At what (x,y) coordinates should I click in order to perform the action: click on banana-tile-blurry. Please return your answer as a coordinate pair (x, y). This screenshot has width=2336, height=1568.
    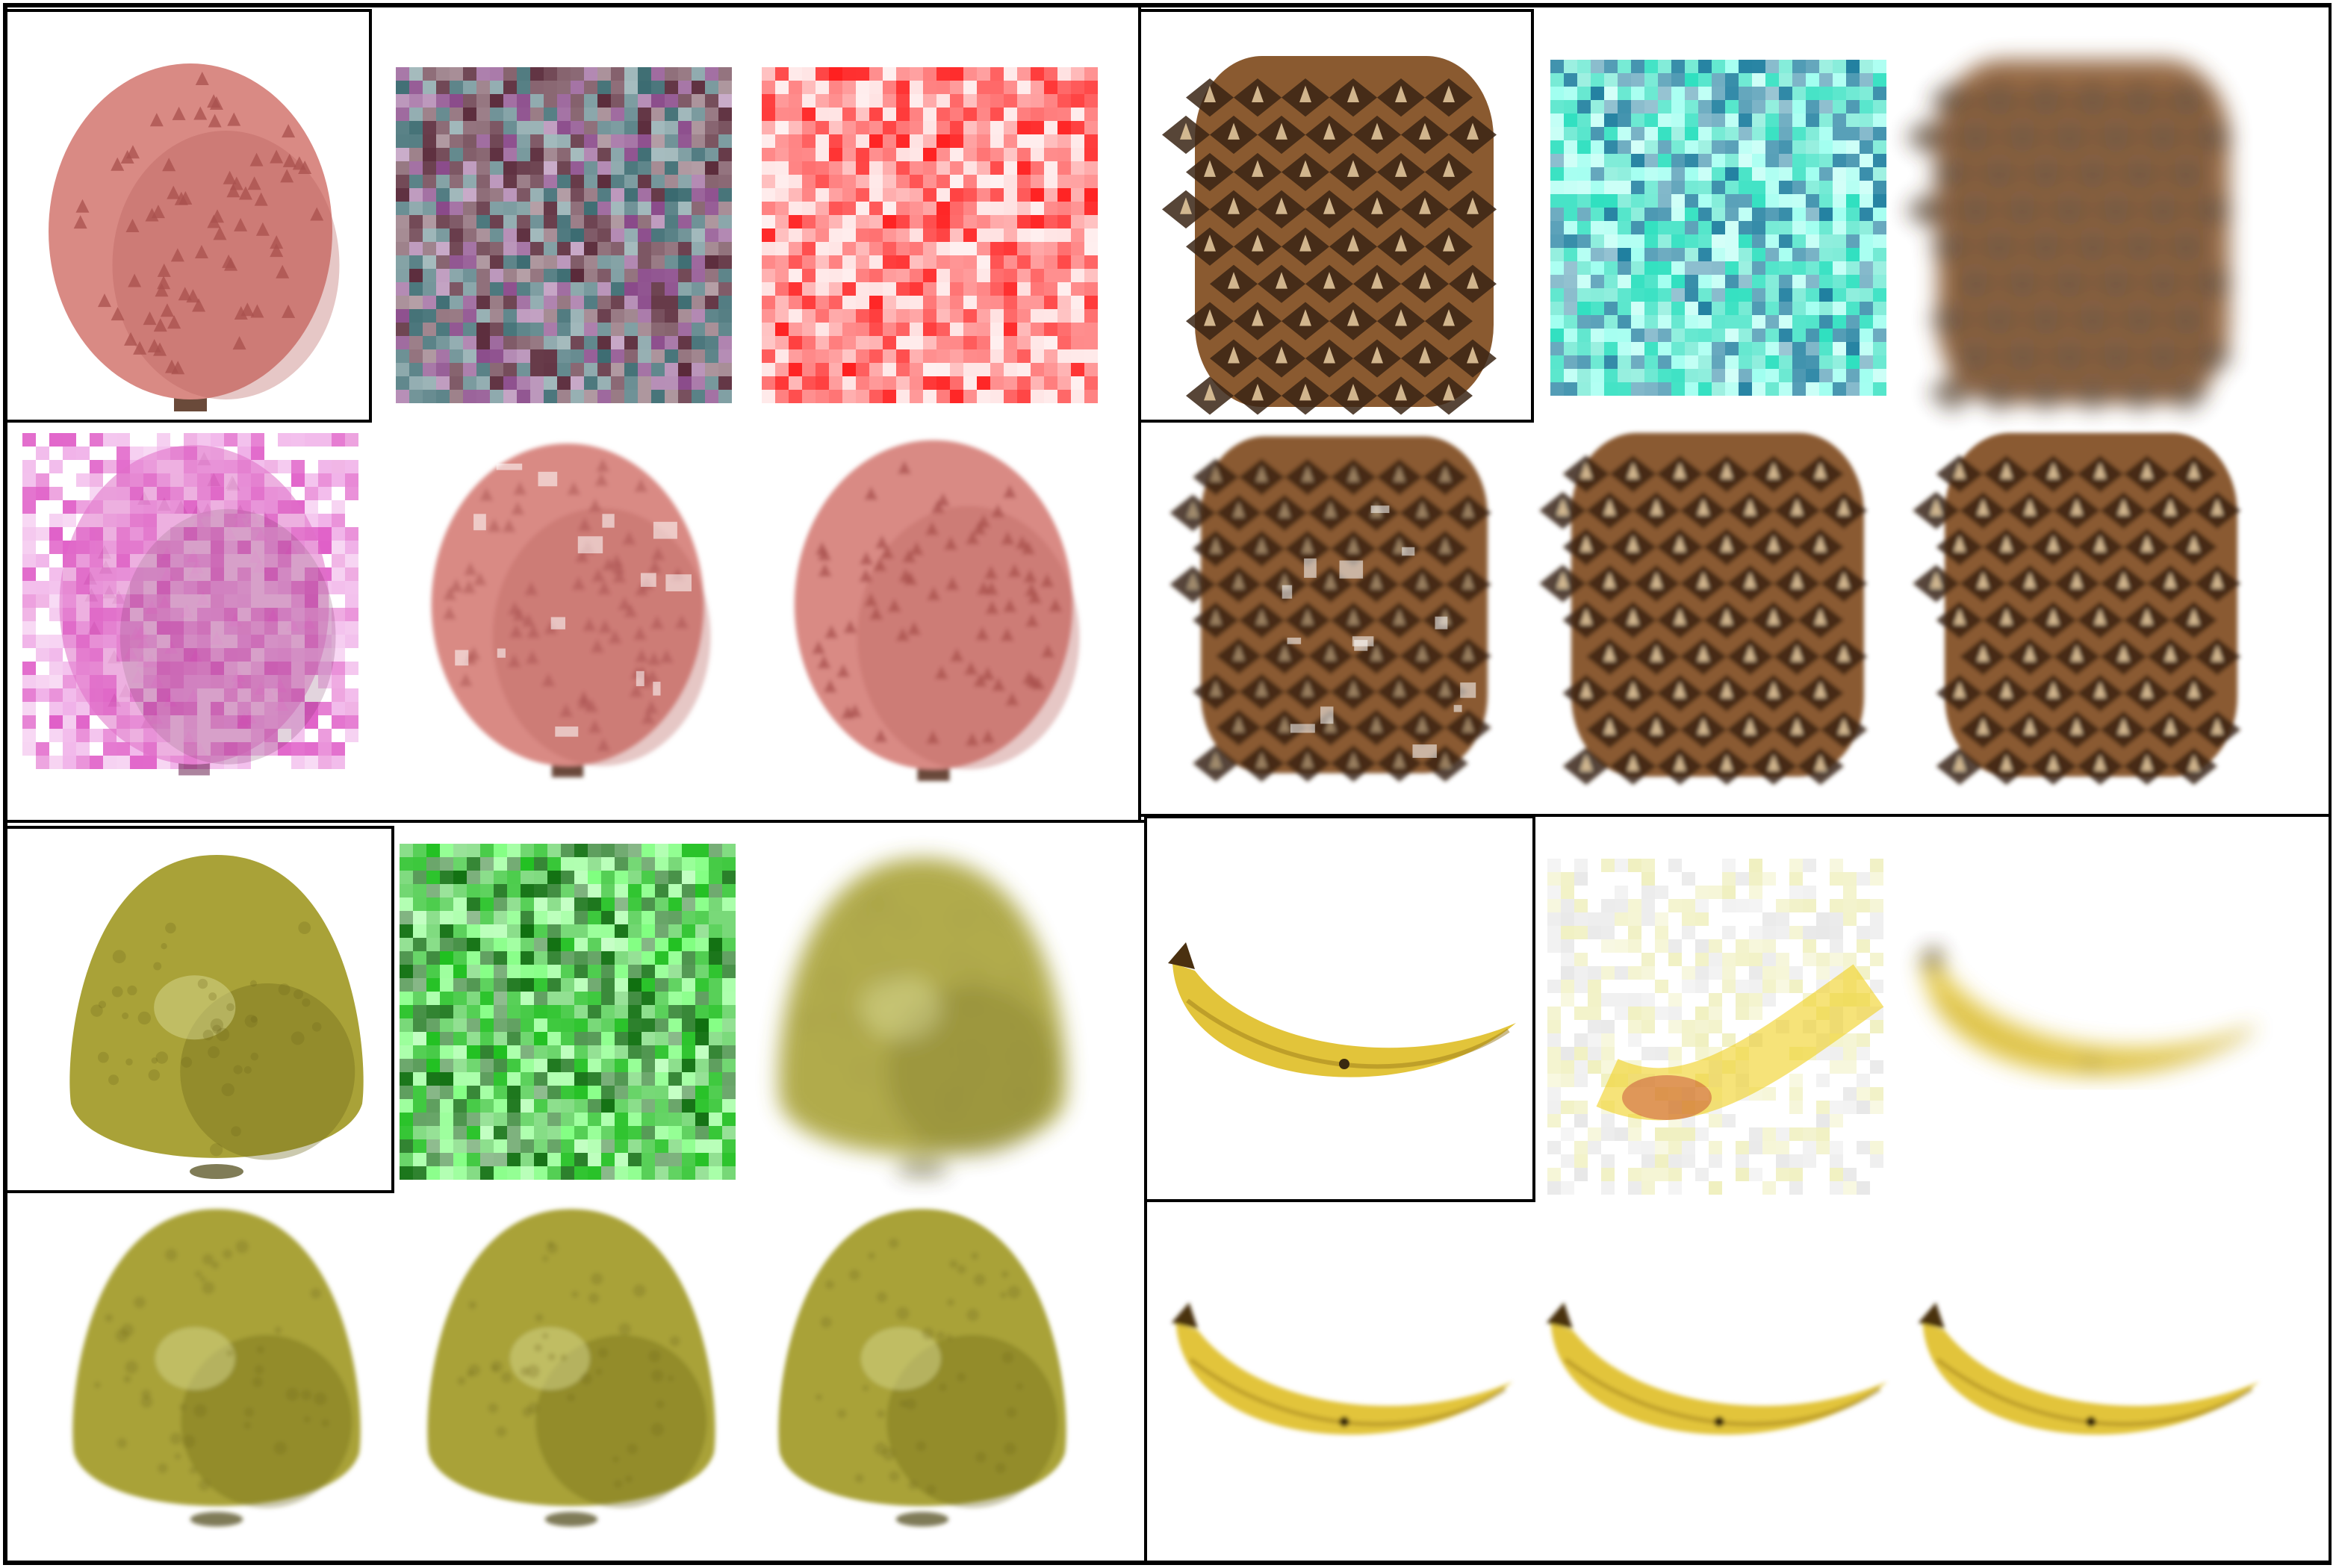
    Looking at the image, I should click on (2089, 1010).